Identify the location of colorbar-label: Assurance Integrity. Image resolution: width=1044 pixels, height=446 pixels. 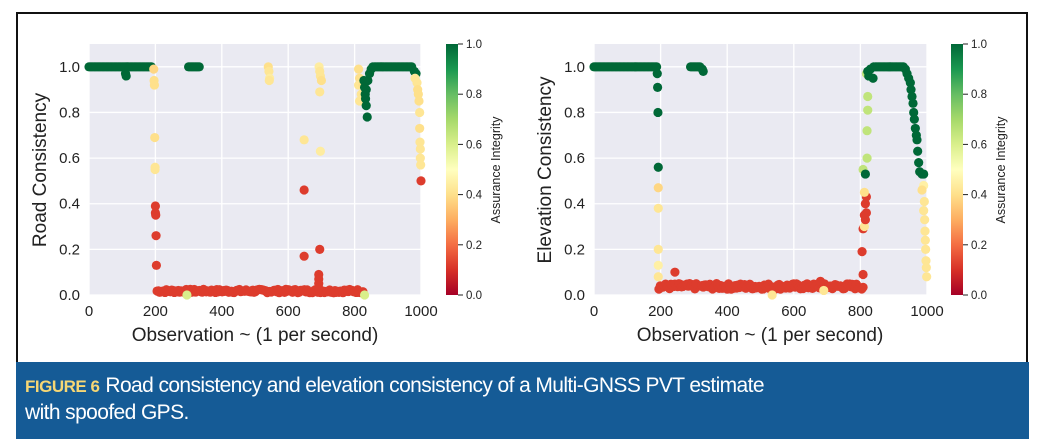
(1001, 170).